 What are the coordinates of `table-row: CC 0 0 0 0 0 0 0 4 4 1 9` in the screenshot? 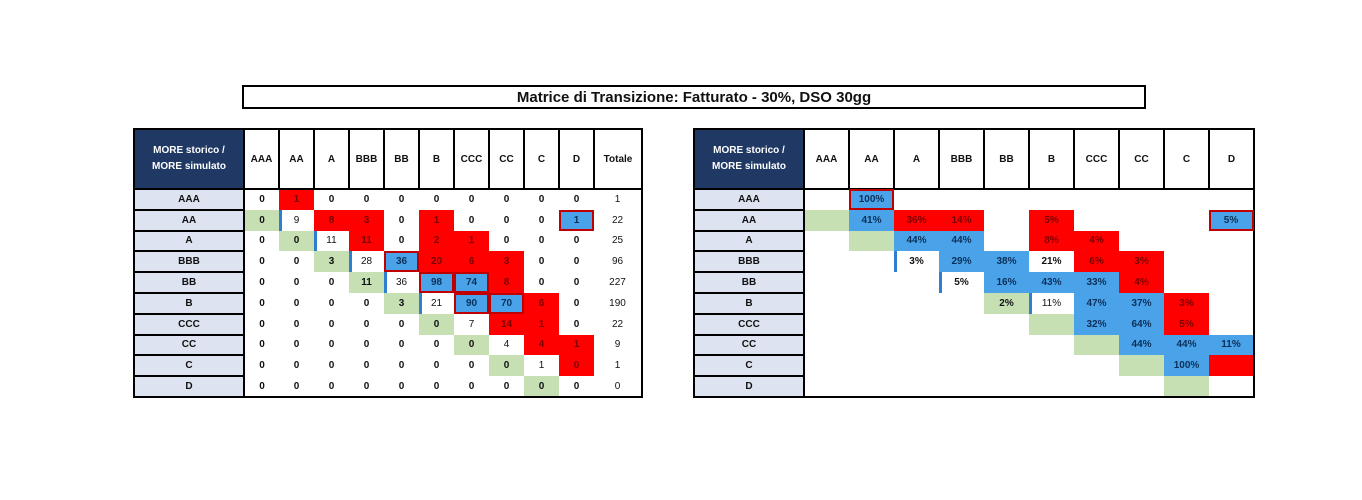 It's located at (388, 345).